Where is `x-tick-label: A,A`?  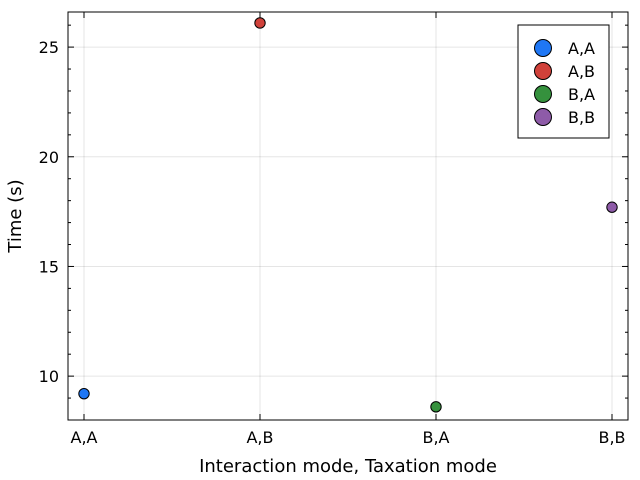 x-tick-label: A,A is located at coordinates (84, 437).